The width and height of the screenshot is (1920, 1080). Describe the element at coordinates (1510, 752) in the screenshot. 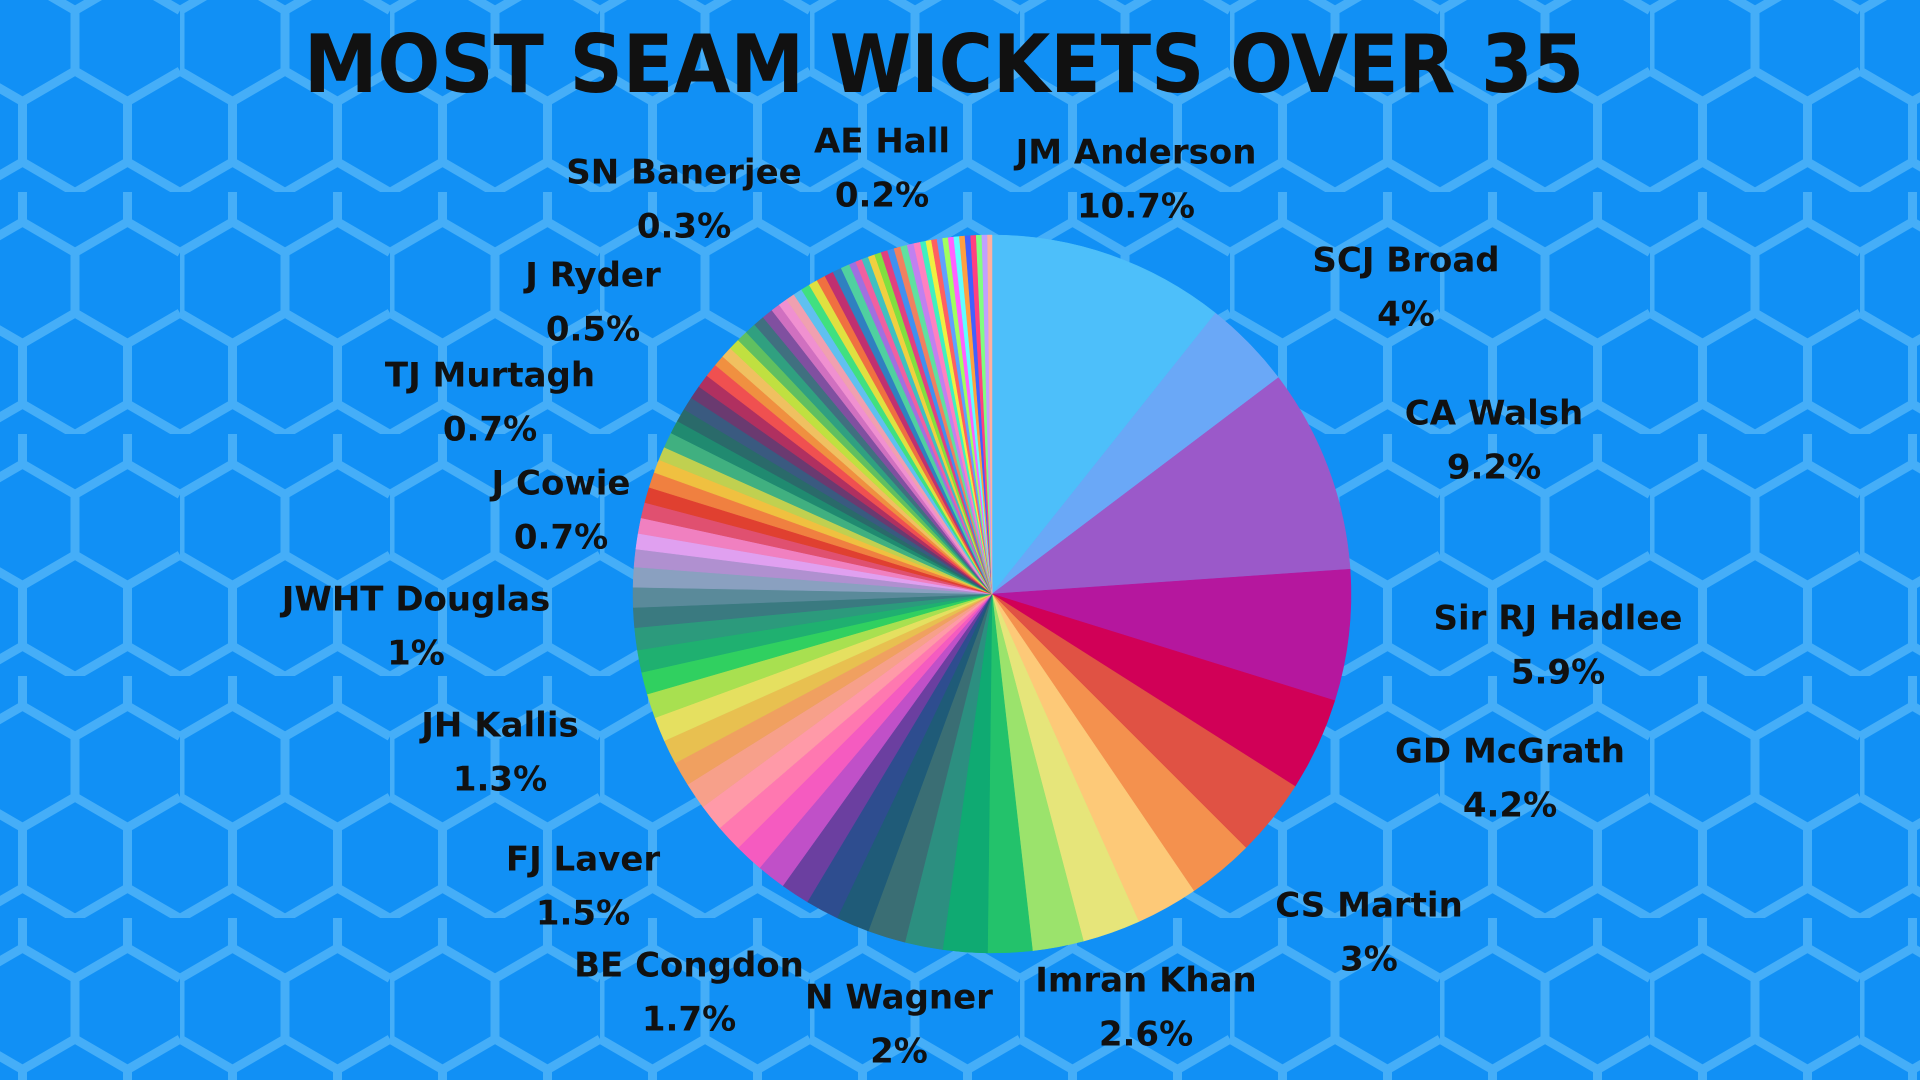

I see `slice-label: GD McGrath` at that location.